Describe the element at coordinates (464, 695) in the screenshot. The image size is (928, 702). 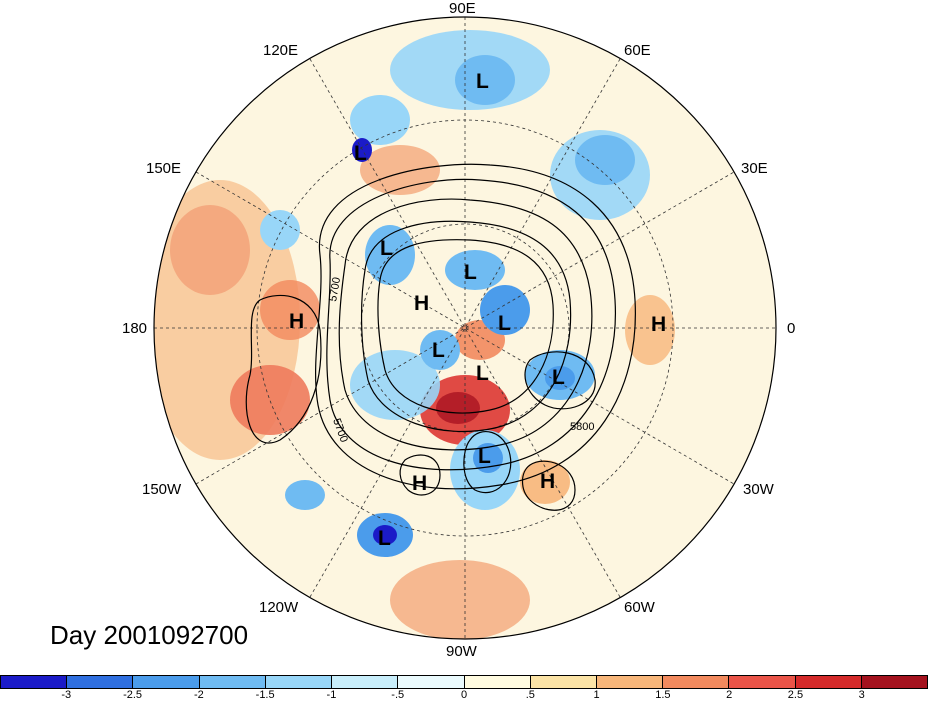
I see `colorbar-tick-label: 0` at that location.